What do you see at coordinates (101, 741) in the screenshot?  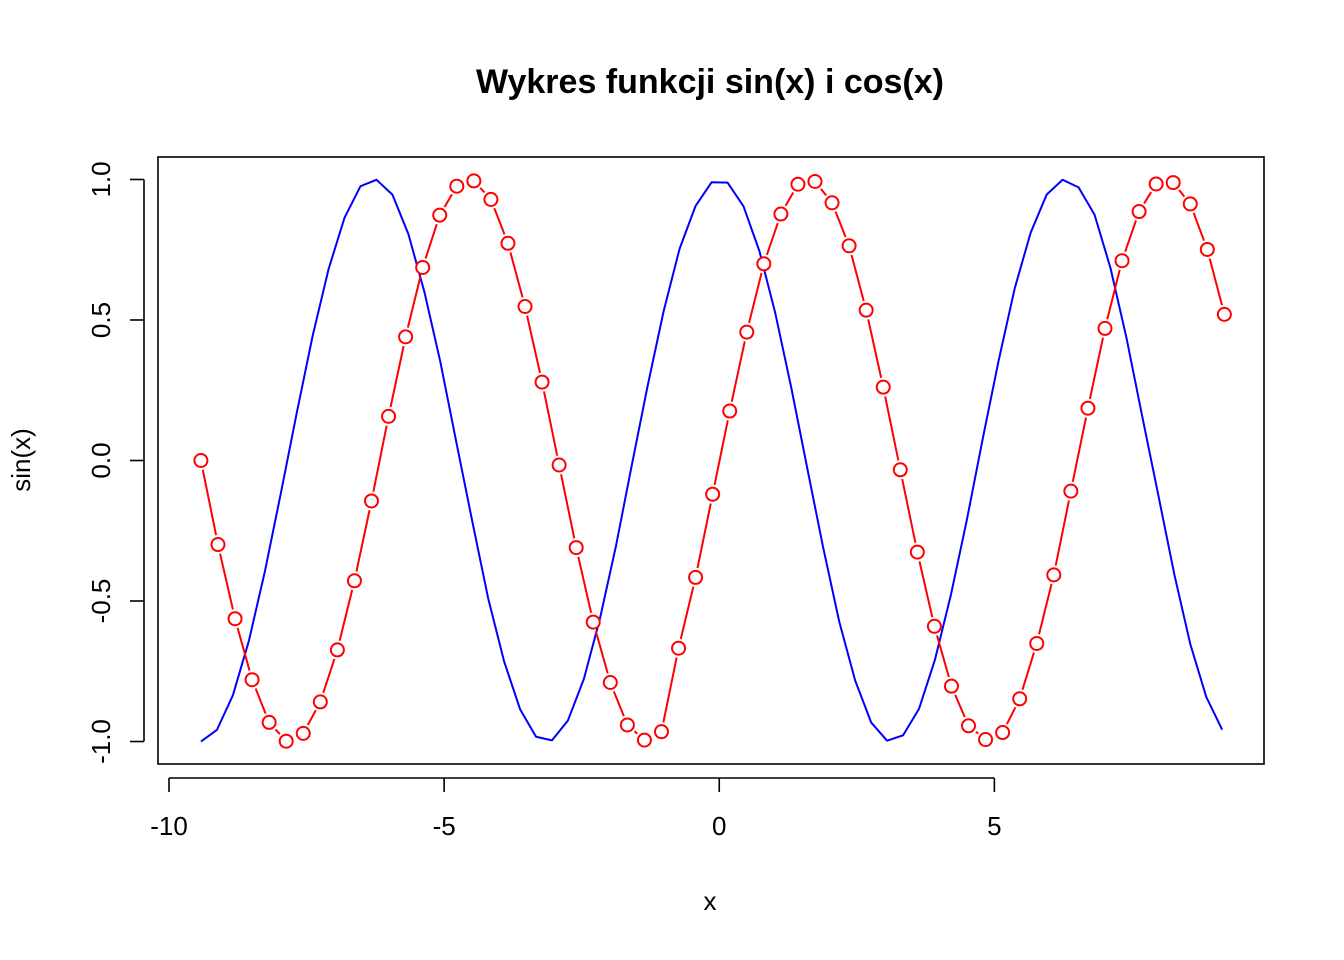 I see `y-tick-label: -1.0` at bounding box center [101, 741].